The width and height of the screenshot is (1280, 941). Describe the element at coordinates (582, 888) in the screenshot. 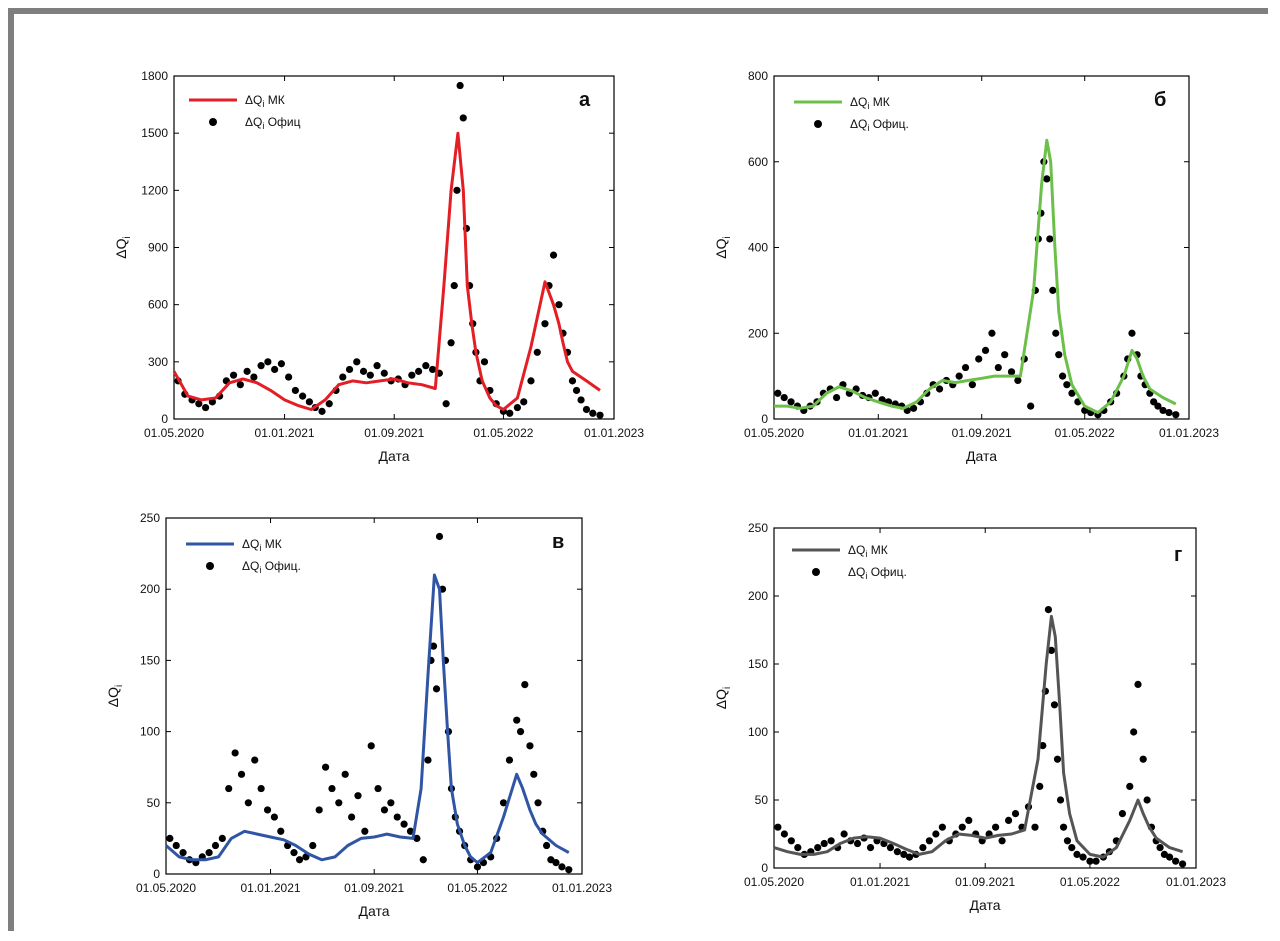

I see `x-tick-label: 01.01.2023` at that location.